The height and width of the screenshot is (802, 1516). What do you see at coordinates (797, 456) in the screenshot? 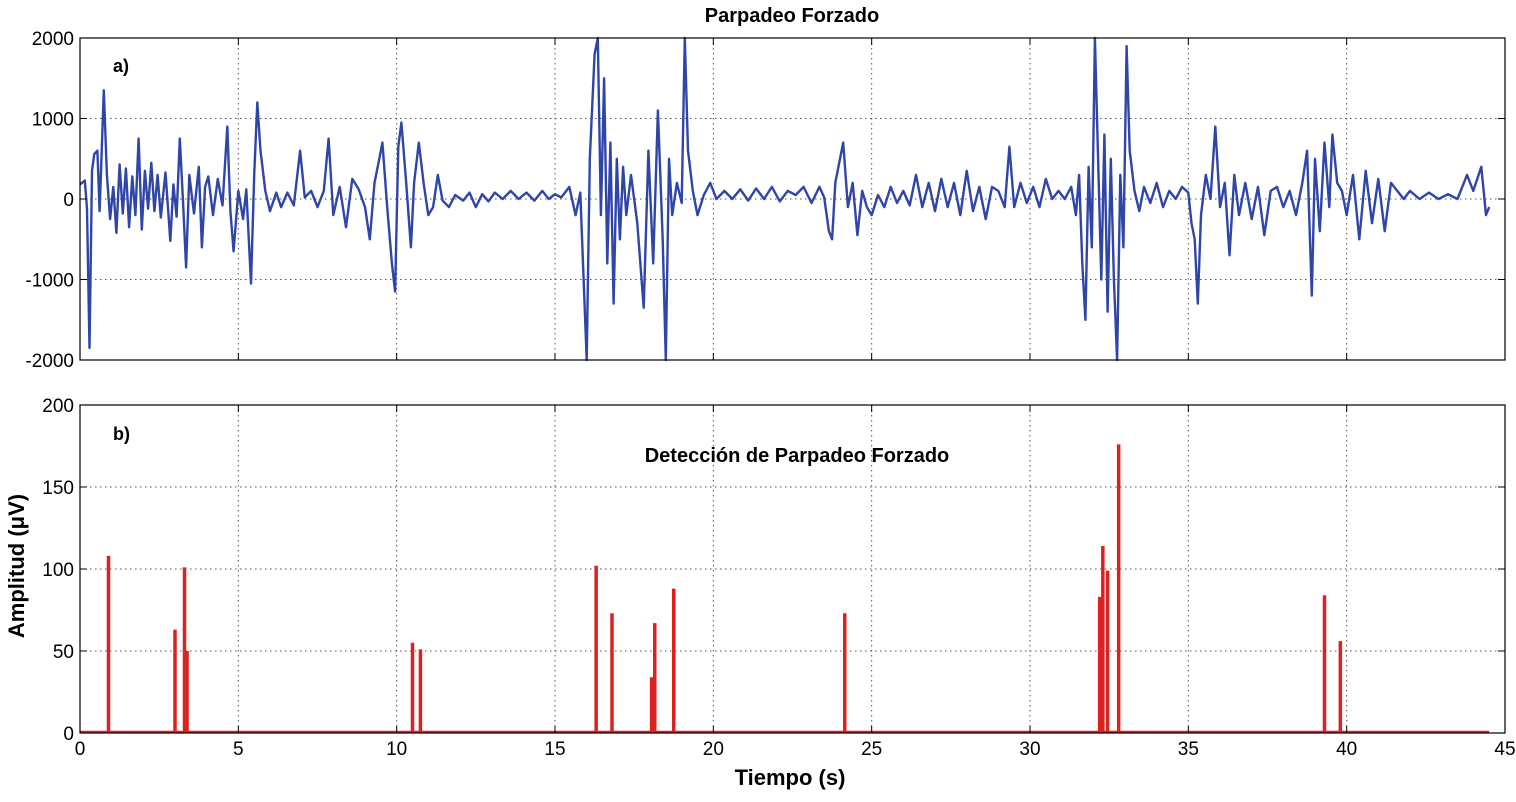
I see `chart-title-detection: Detección de Parpadeo Forzado` at bounding box center [797, 456].